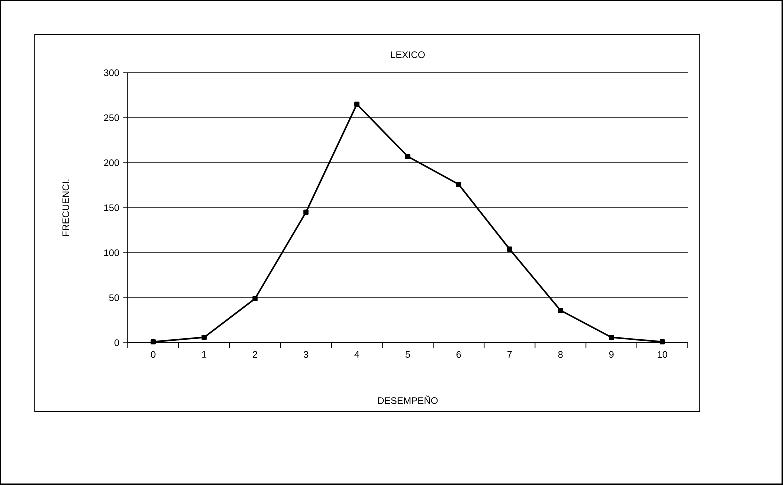 The width and height of the screenshot is (783, 485). Describe the element at coordinates (408, 55) in the screenshot. I see `chart-title: LEXICO` at that location.